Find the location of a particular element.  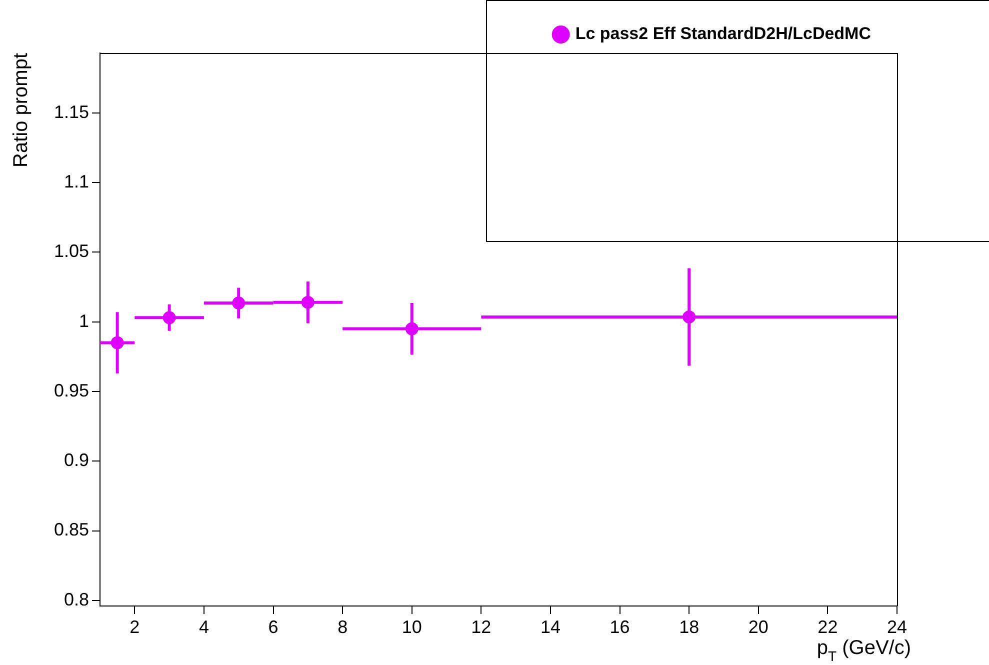

x-tick-label: 8 is located at coordinates (343, 626).